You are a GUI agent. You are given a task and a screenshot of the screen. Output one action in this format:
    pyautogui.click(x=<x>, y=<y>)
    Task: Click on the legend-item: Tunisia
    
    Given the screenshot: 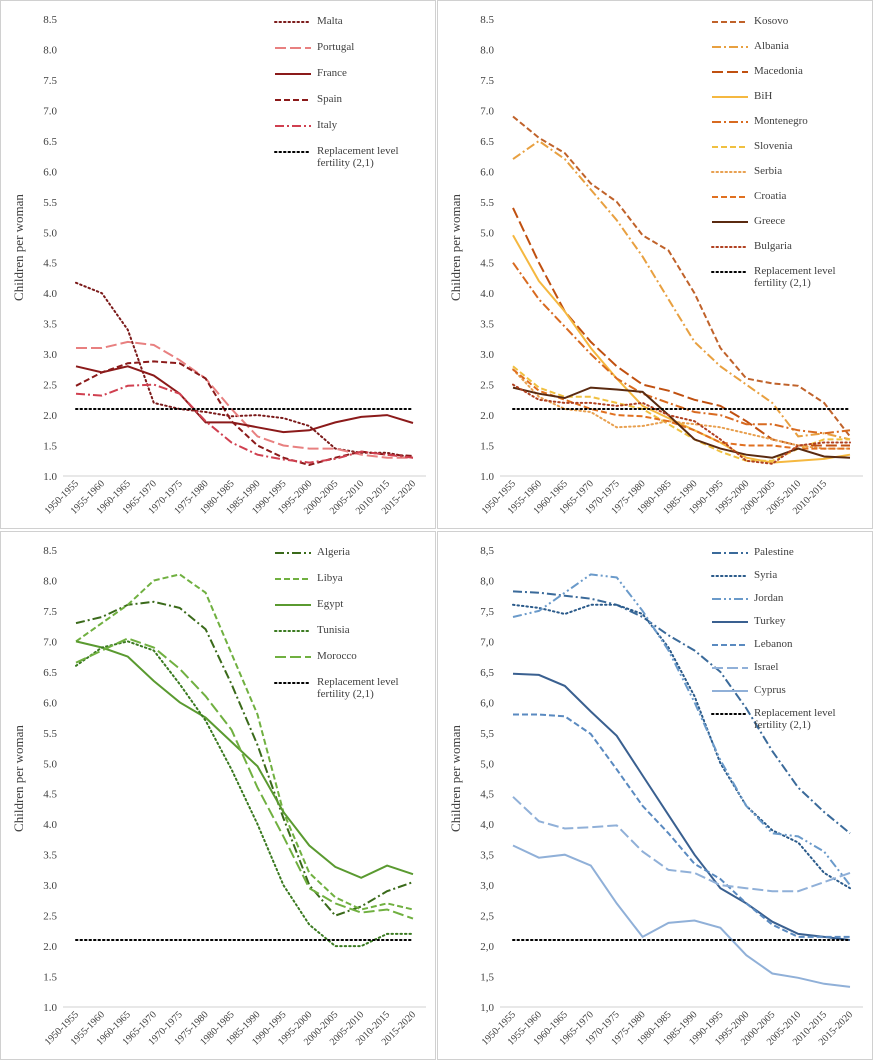 What is the action you would take?
    pyautogui.click(x=348, y=630)
    